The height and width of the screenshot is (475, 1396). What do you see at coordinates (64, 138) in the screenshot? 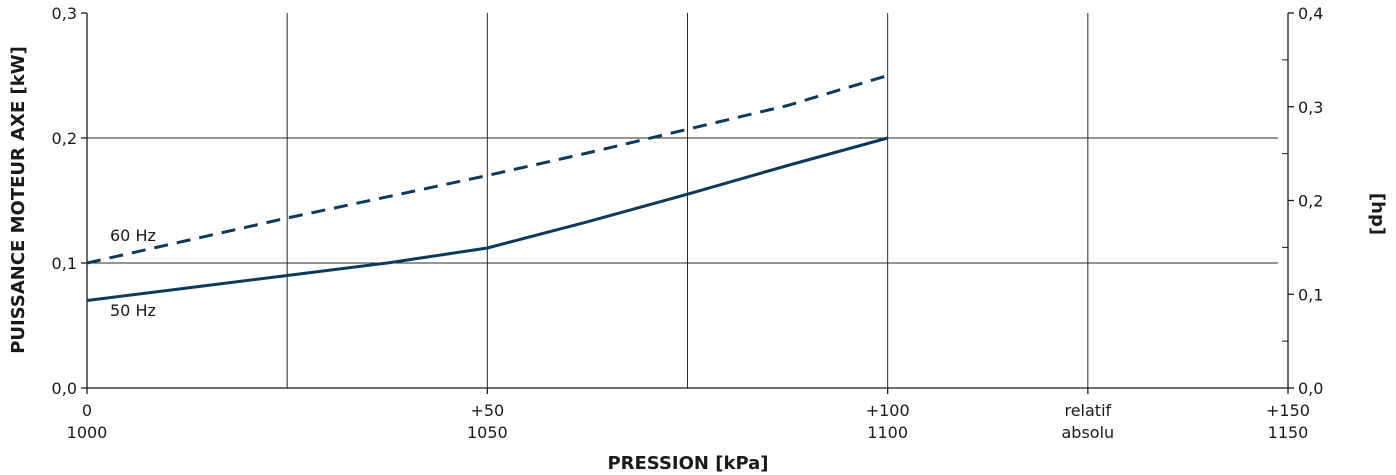
I see `y-left-tick-label: 0,2` at bounding box center [64, 138].